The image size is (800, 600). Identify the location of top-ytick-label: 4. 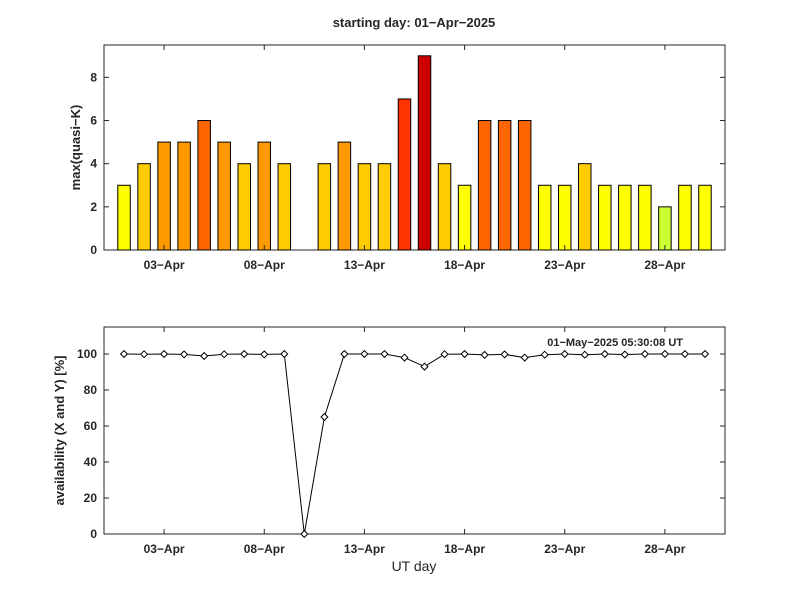
(93, 164).